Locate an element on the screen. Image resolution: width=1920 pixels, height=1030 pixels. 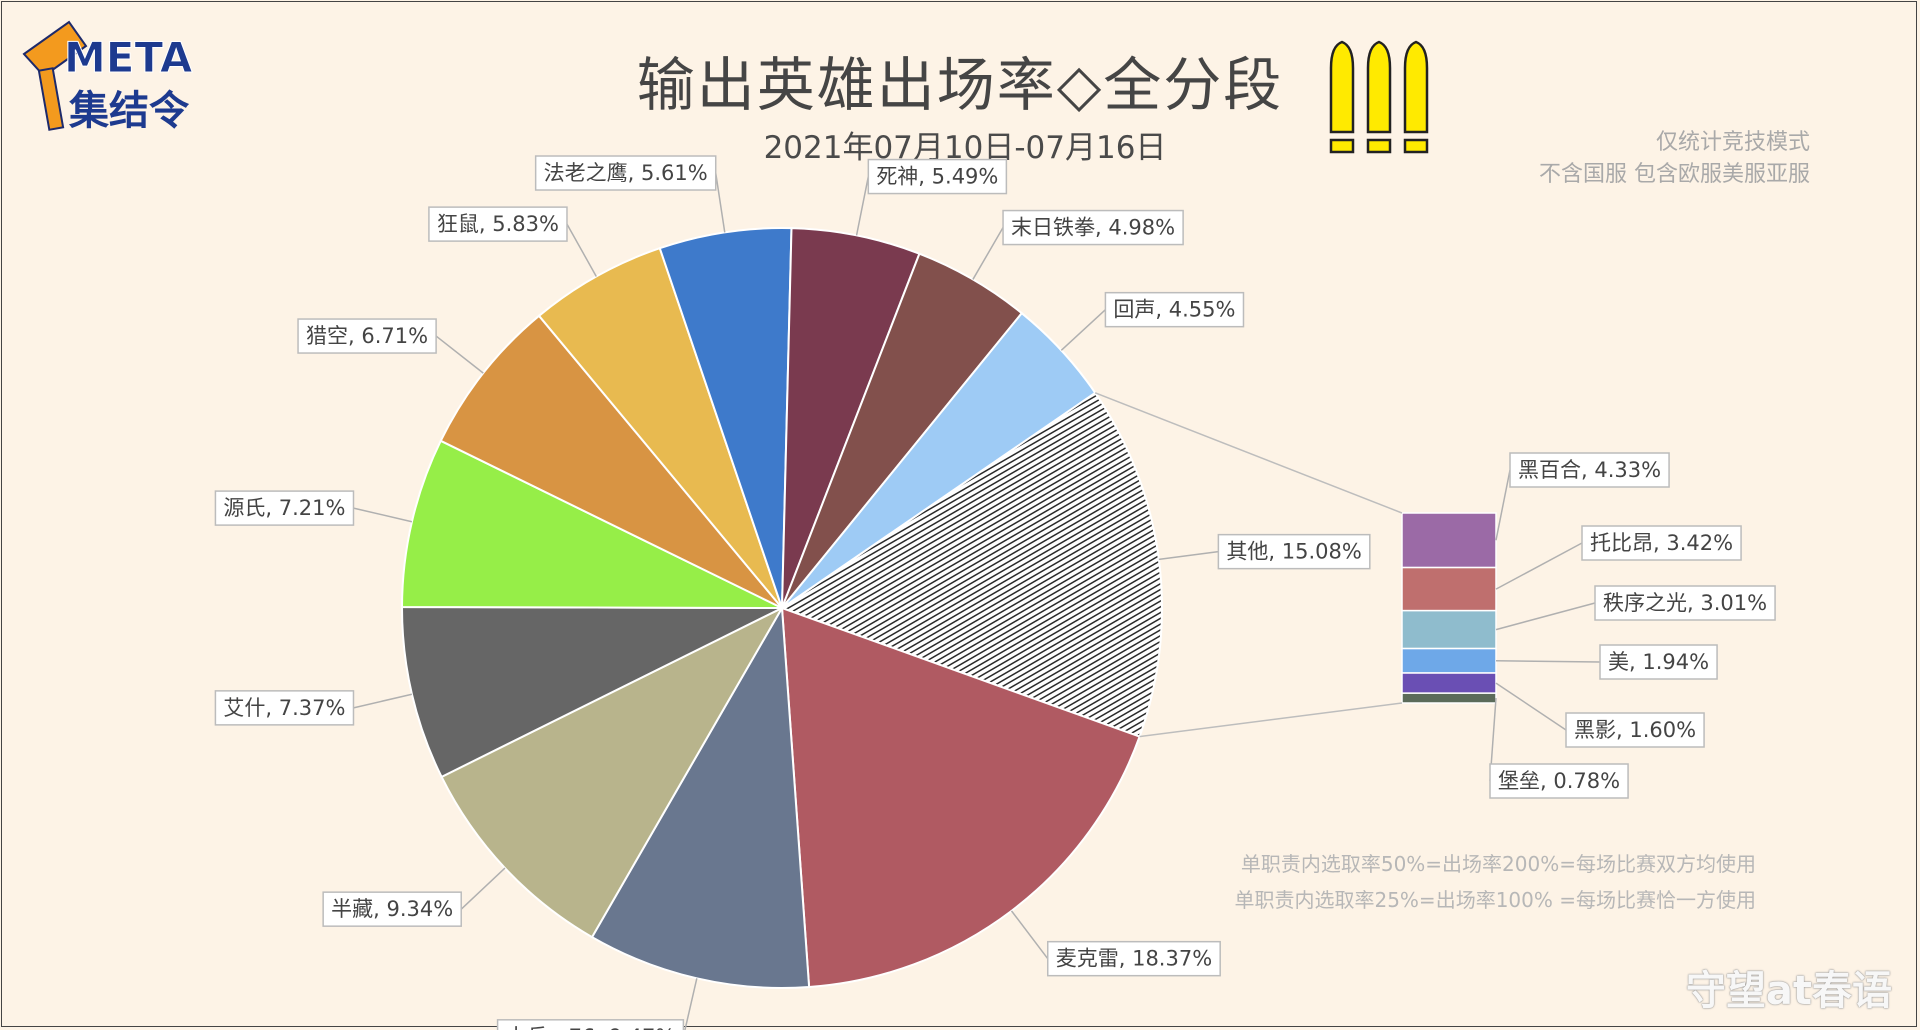
pie-label-狂鼠: 狂鼠, 5.83% is located at coordinates (498, 224).